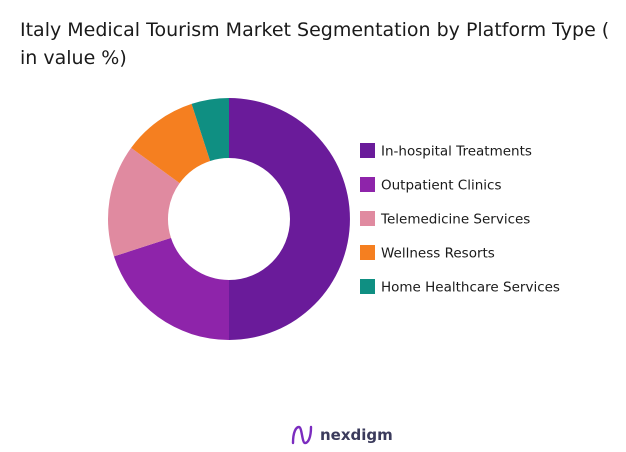  What do you see at coordinates (441, 186) in the screenshot?
I see `legend-label: Outpatient Clinics` at bounding box center [441, 186].